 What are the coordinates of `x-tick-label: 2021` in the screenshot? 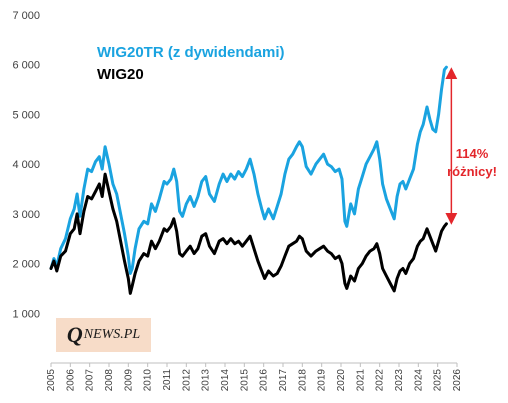 It's located at (360, 380).